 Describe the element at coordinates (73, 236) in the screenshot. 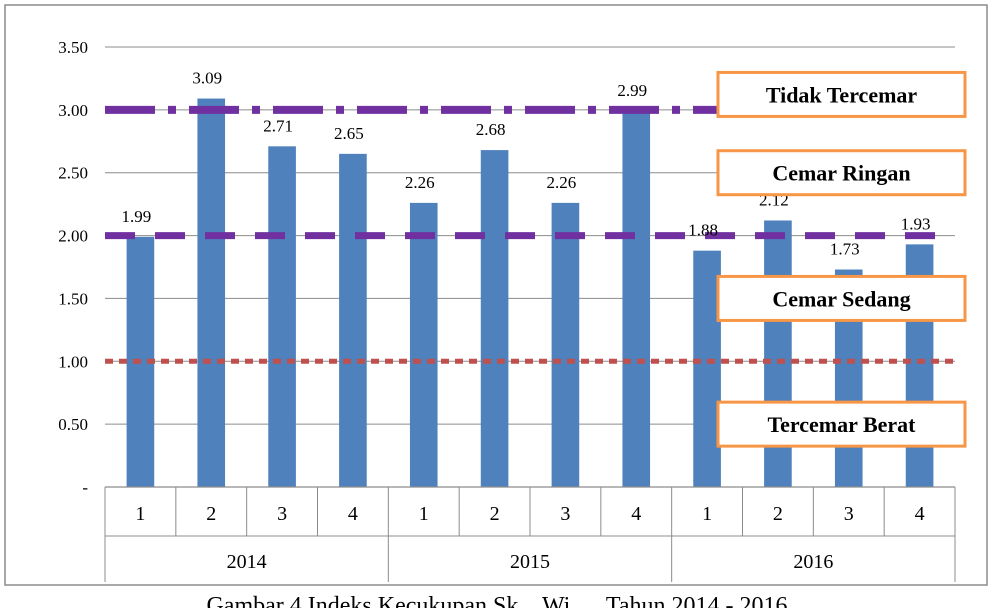

I see `y-tick-label: 2.00` at that location.